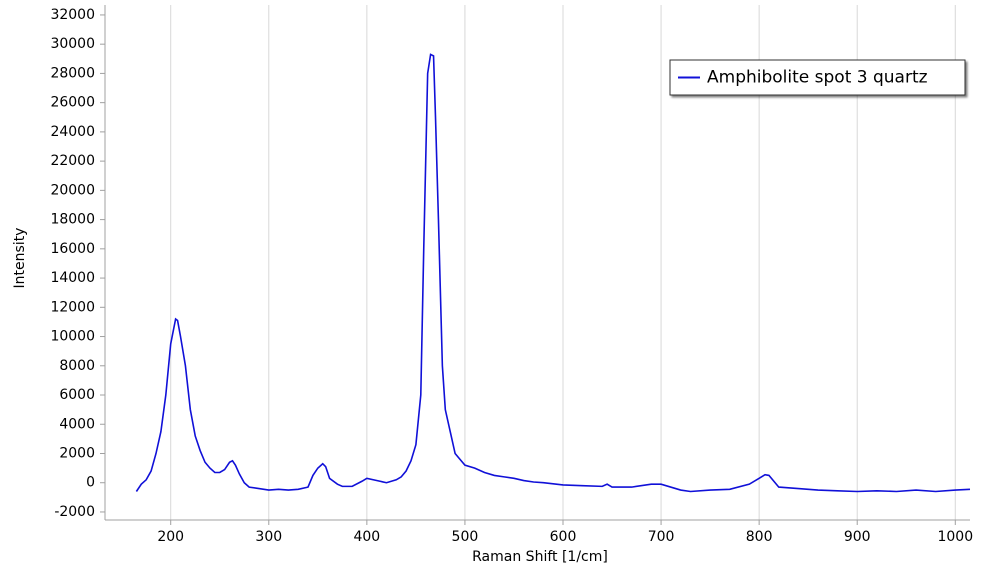 The image size is (986, 575). What do you see at coordinates (72, 132) in the screenshot?
I see `y-tick-label: 24000` at bounding box center [72, 132].